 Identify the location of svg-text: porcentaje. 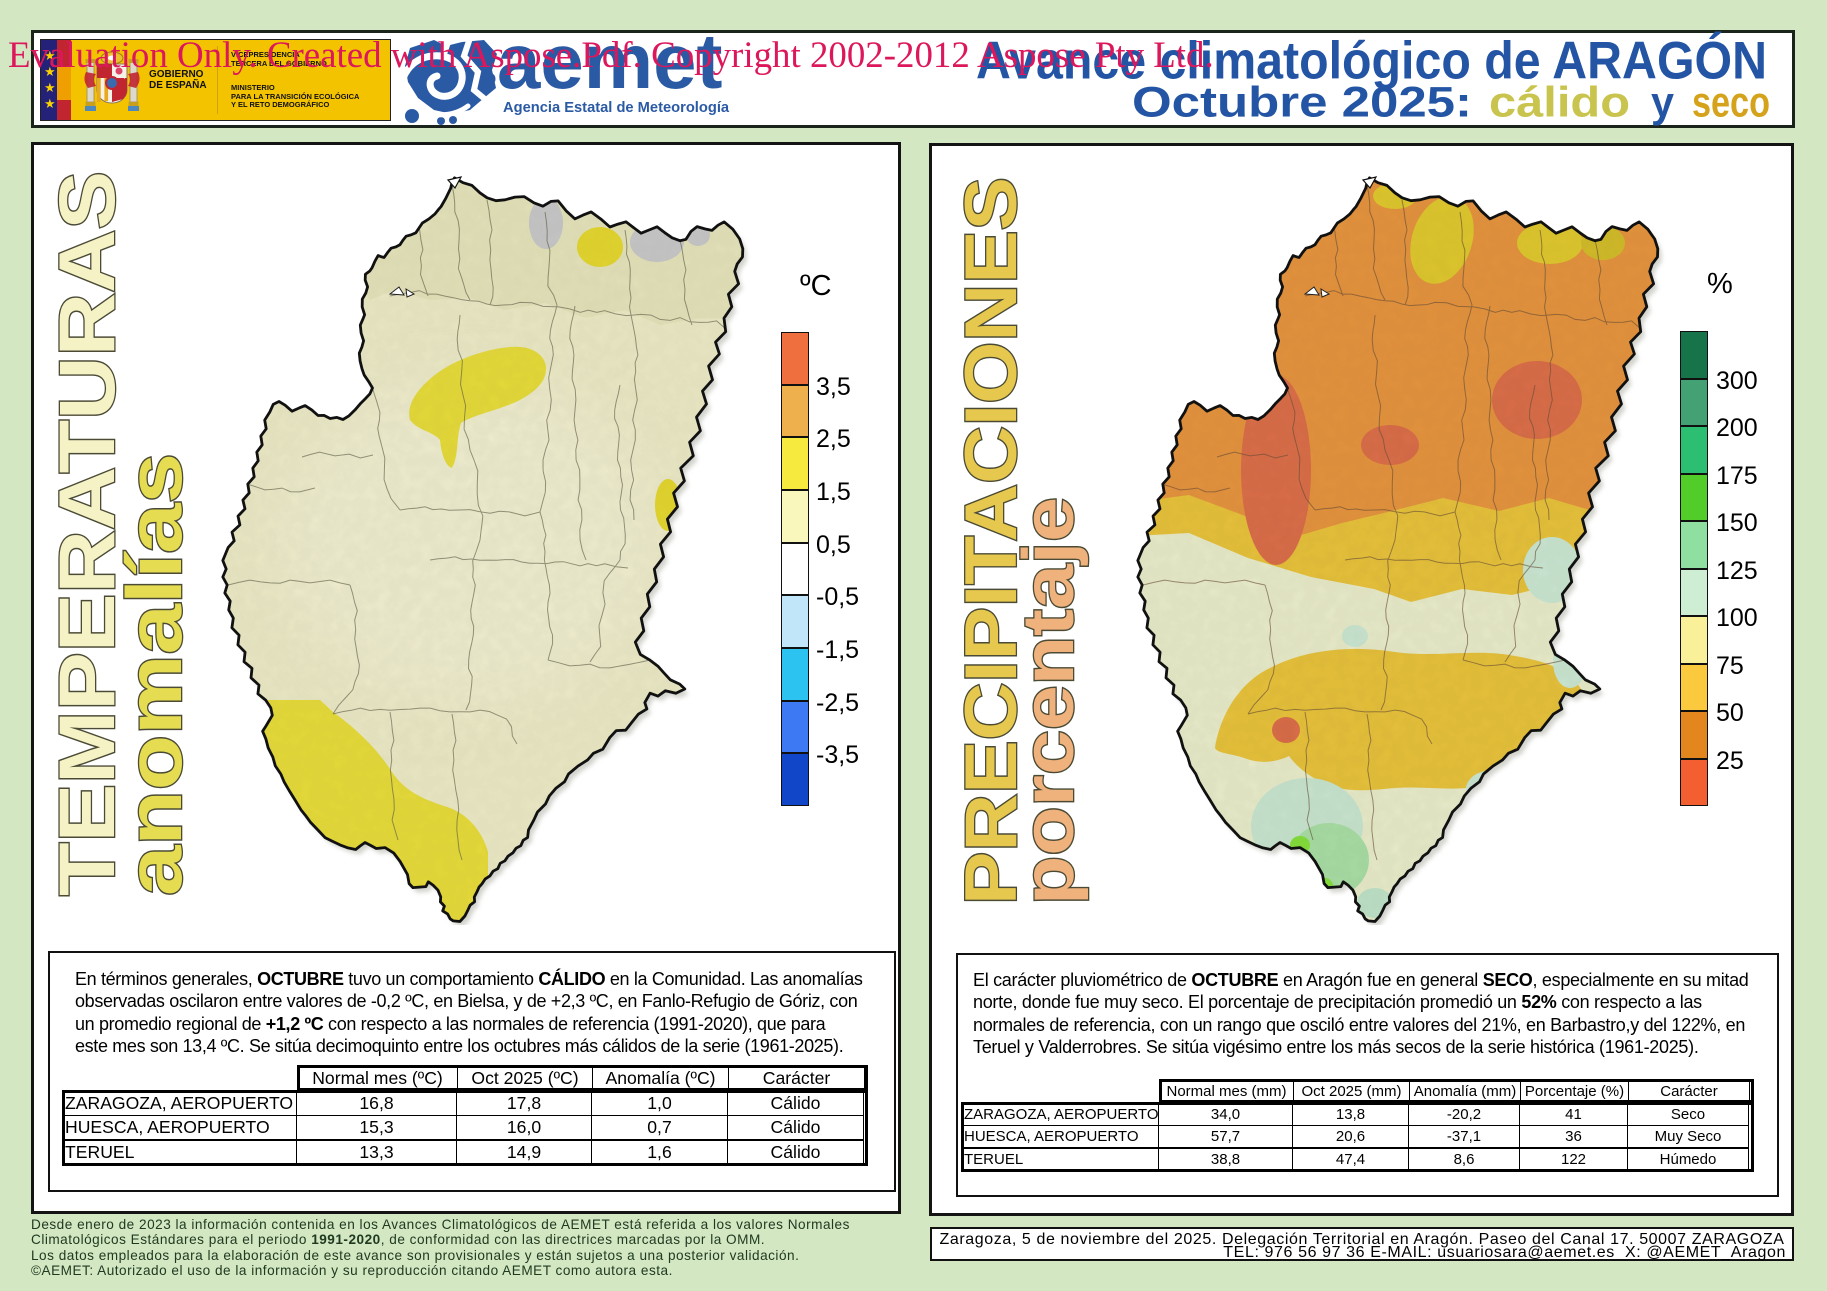
(1049, 701).